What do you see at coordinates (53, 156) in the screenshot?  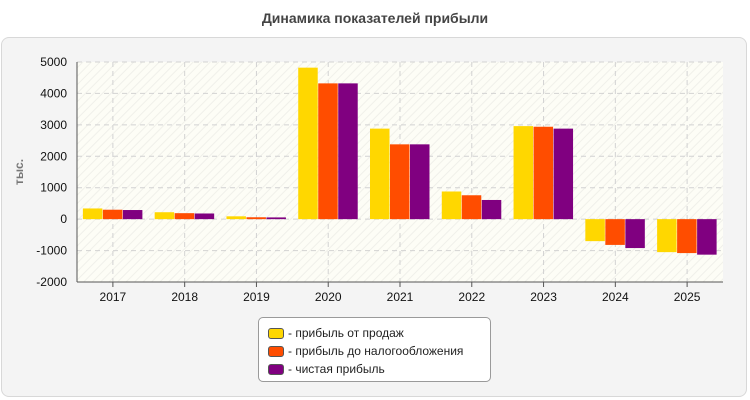 I see `y-tick-label: 2000` at bounding box center [53, 156].